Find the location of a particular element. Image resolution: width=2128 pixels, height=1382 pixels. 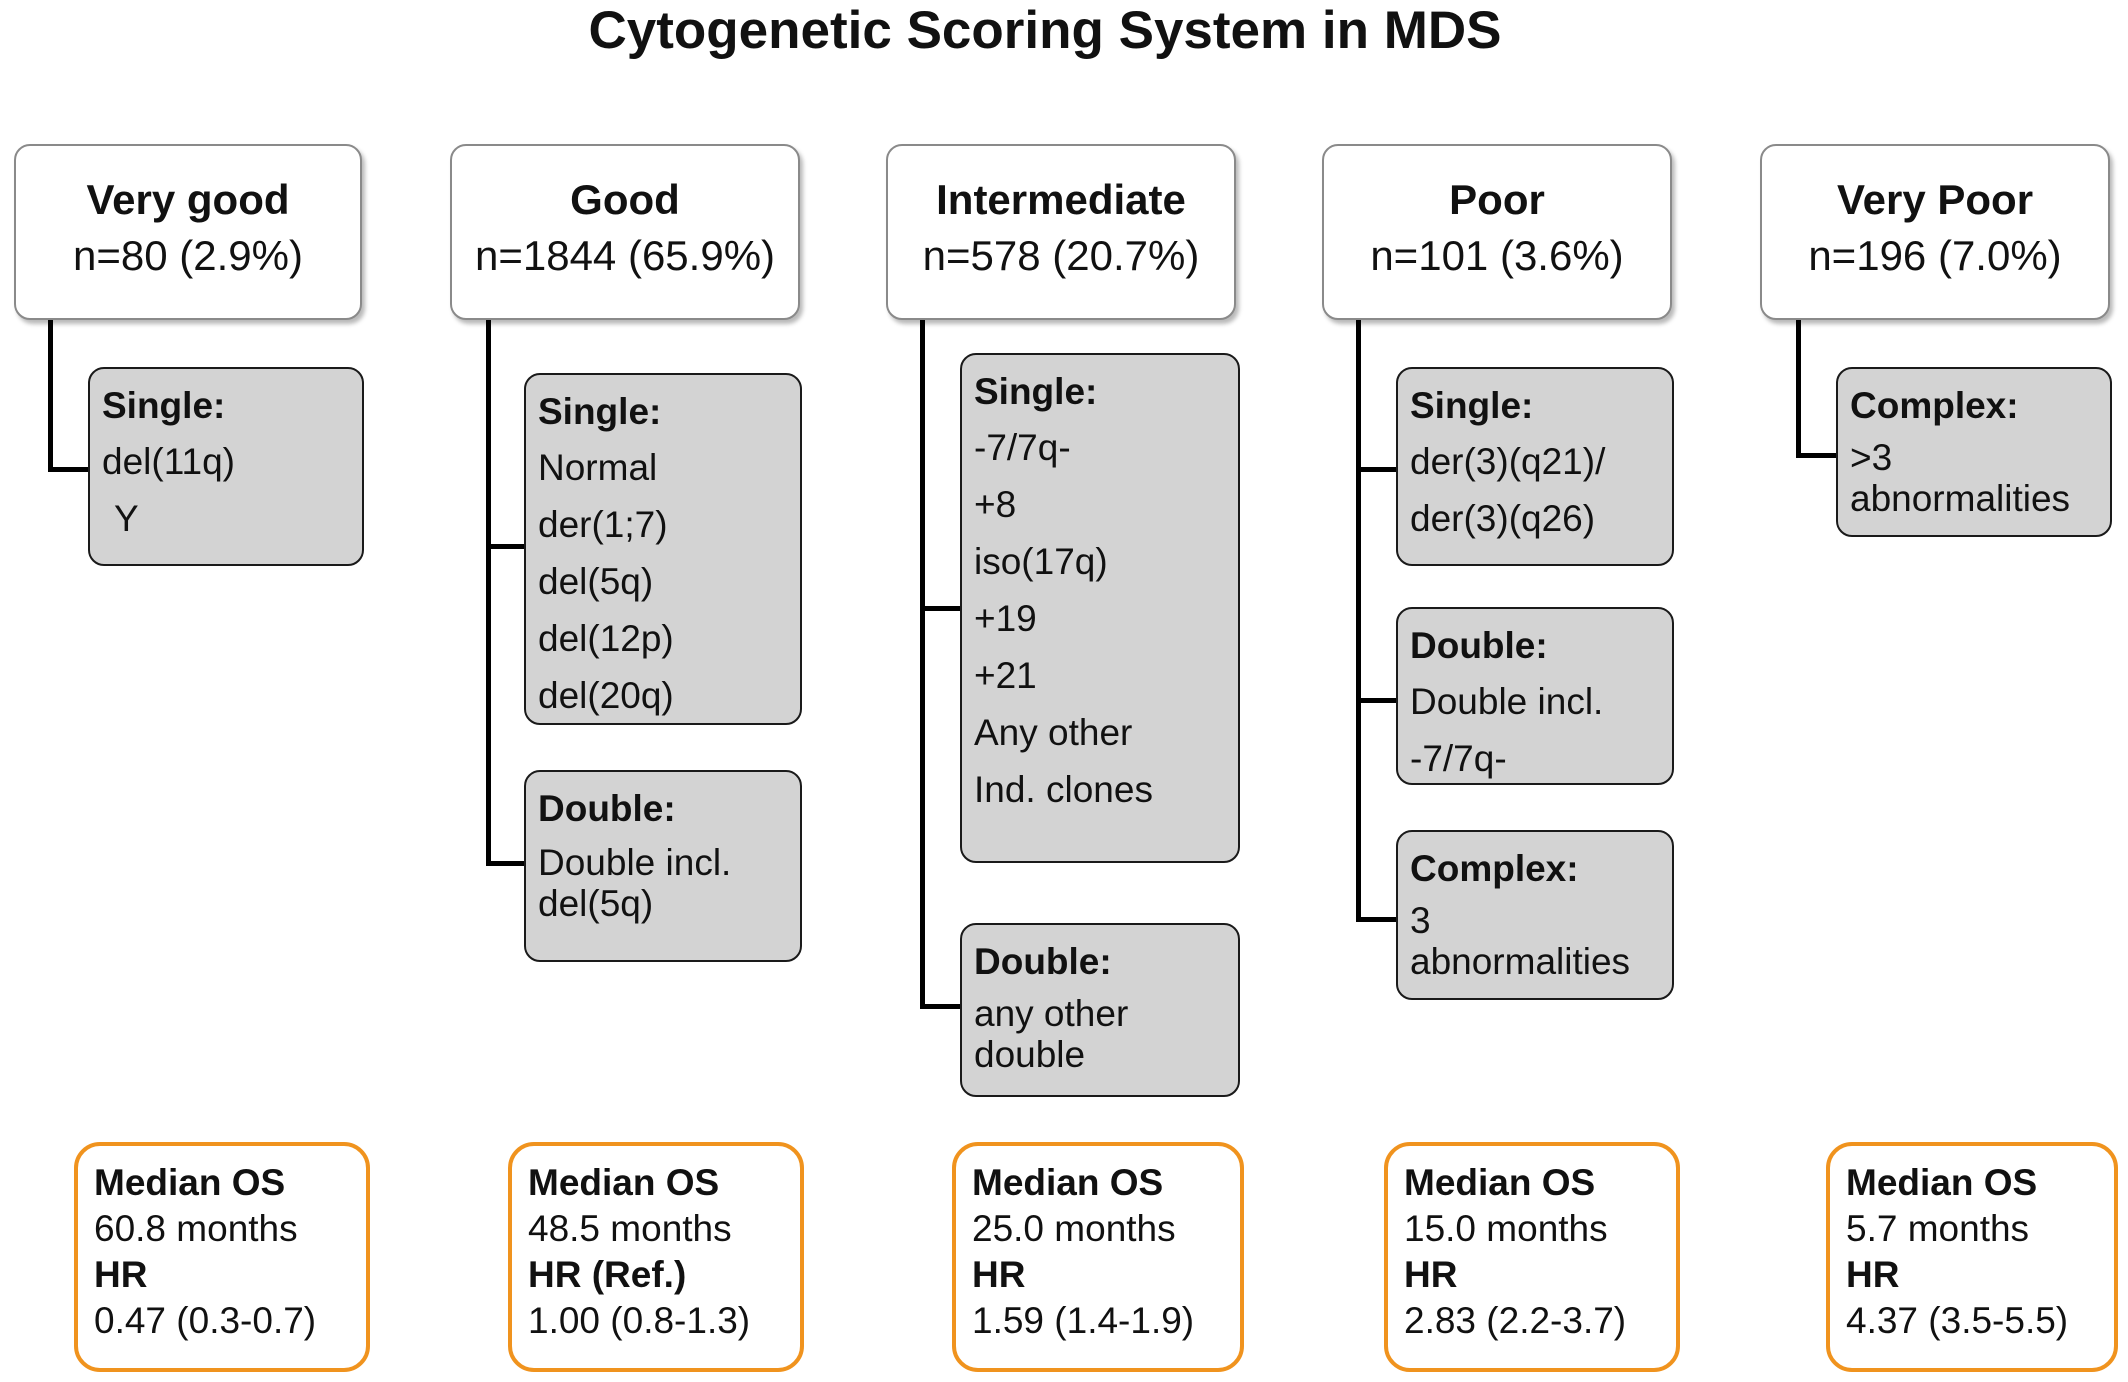

category-name: Very good is located at coordinates (188, 199).